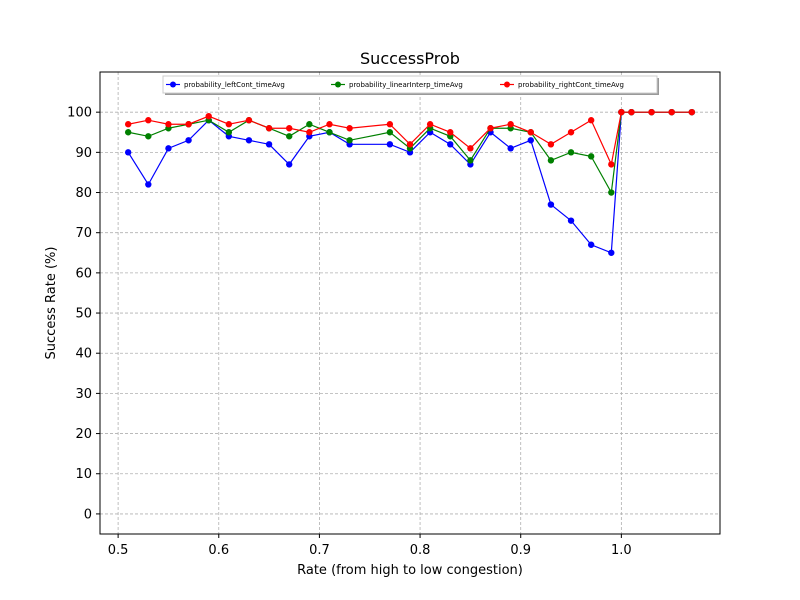 Image resolution: width=800 pixels, height=600 pixels. What do you see at coordinates (410, 58) in the screenshot?
I see `chart-title: SuccessProb` at bounding box center [410, 58].